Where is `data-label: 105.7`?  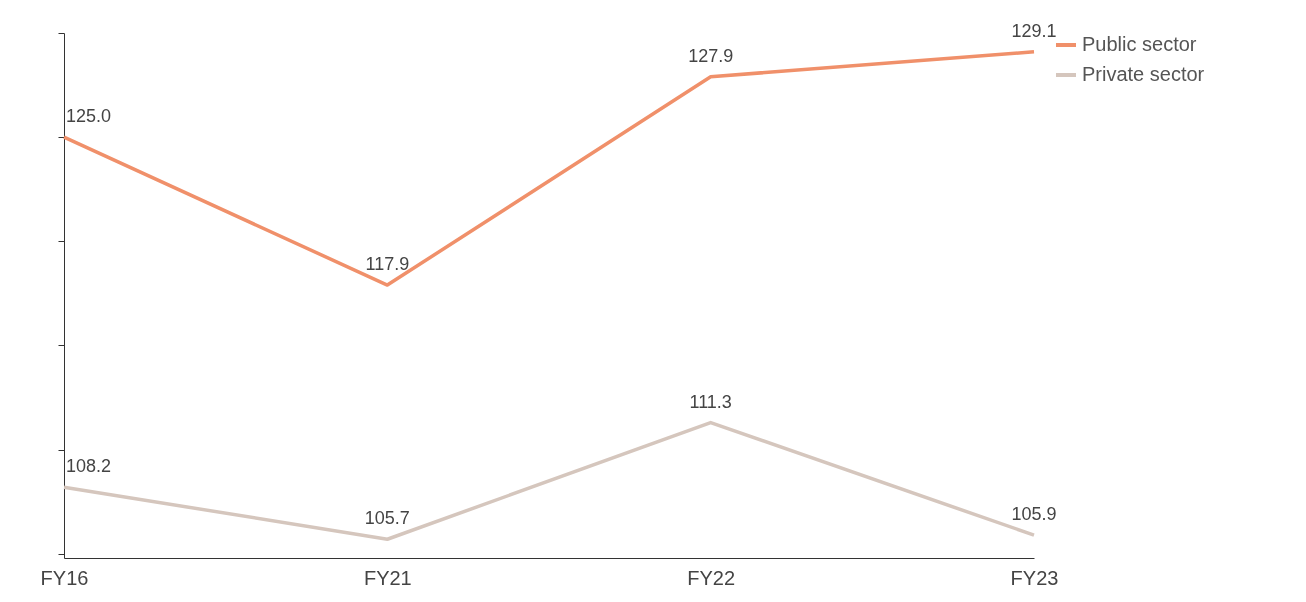 data-label: 105.7 is located at coordinates (387, 518).